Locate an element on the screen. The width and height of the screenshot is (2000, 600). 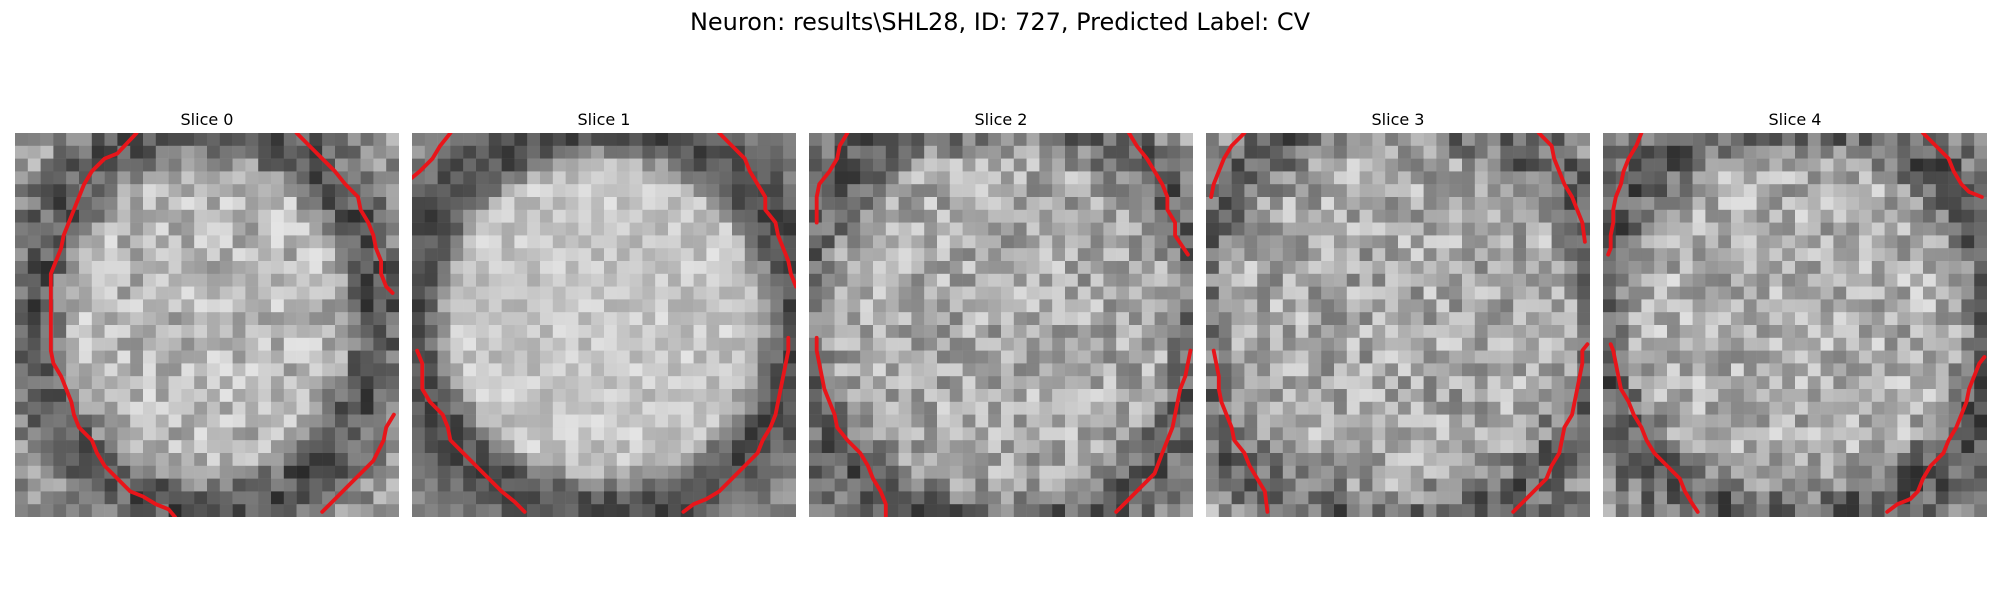
contour-line-right is located at coordinates (344, 214).